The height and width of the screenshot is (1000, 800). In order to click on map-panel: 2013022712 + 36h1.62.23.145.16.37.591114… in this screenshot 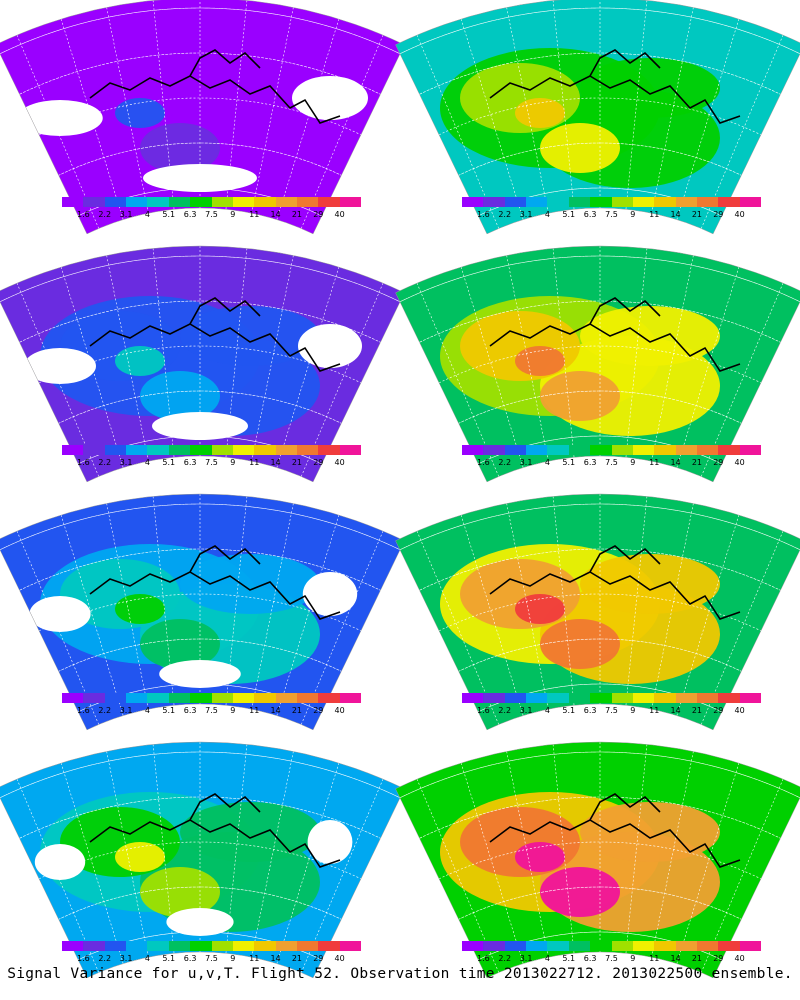, I will do `click(202, 866)`.